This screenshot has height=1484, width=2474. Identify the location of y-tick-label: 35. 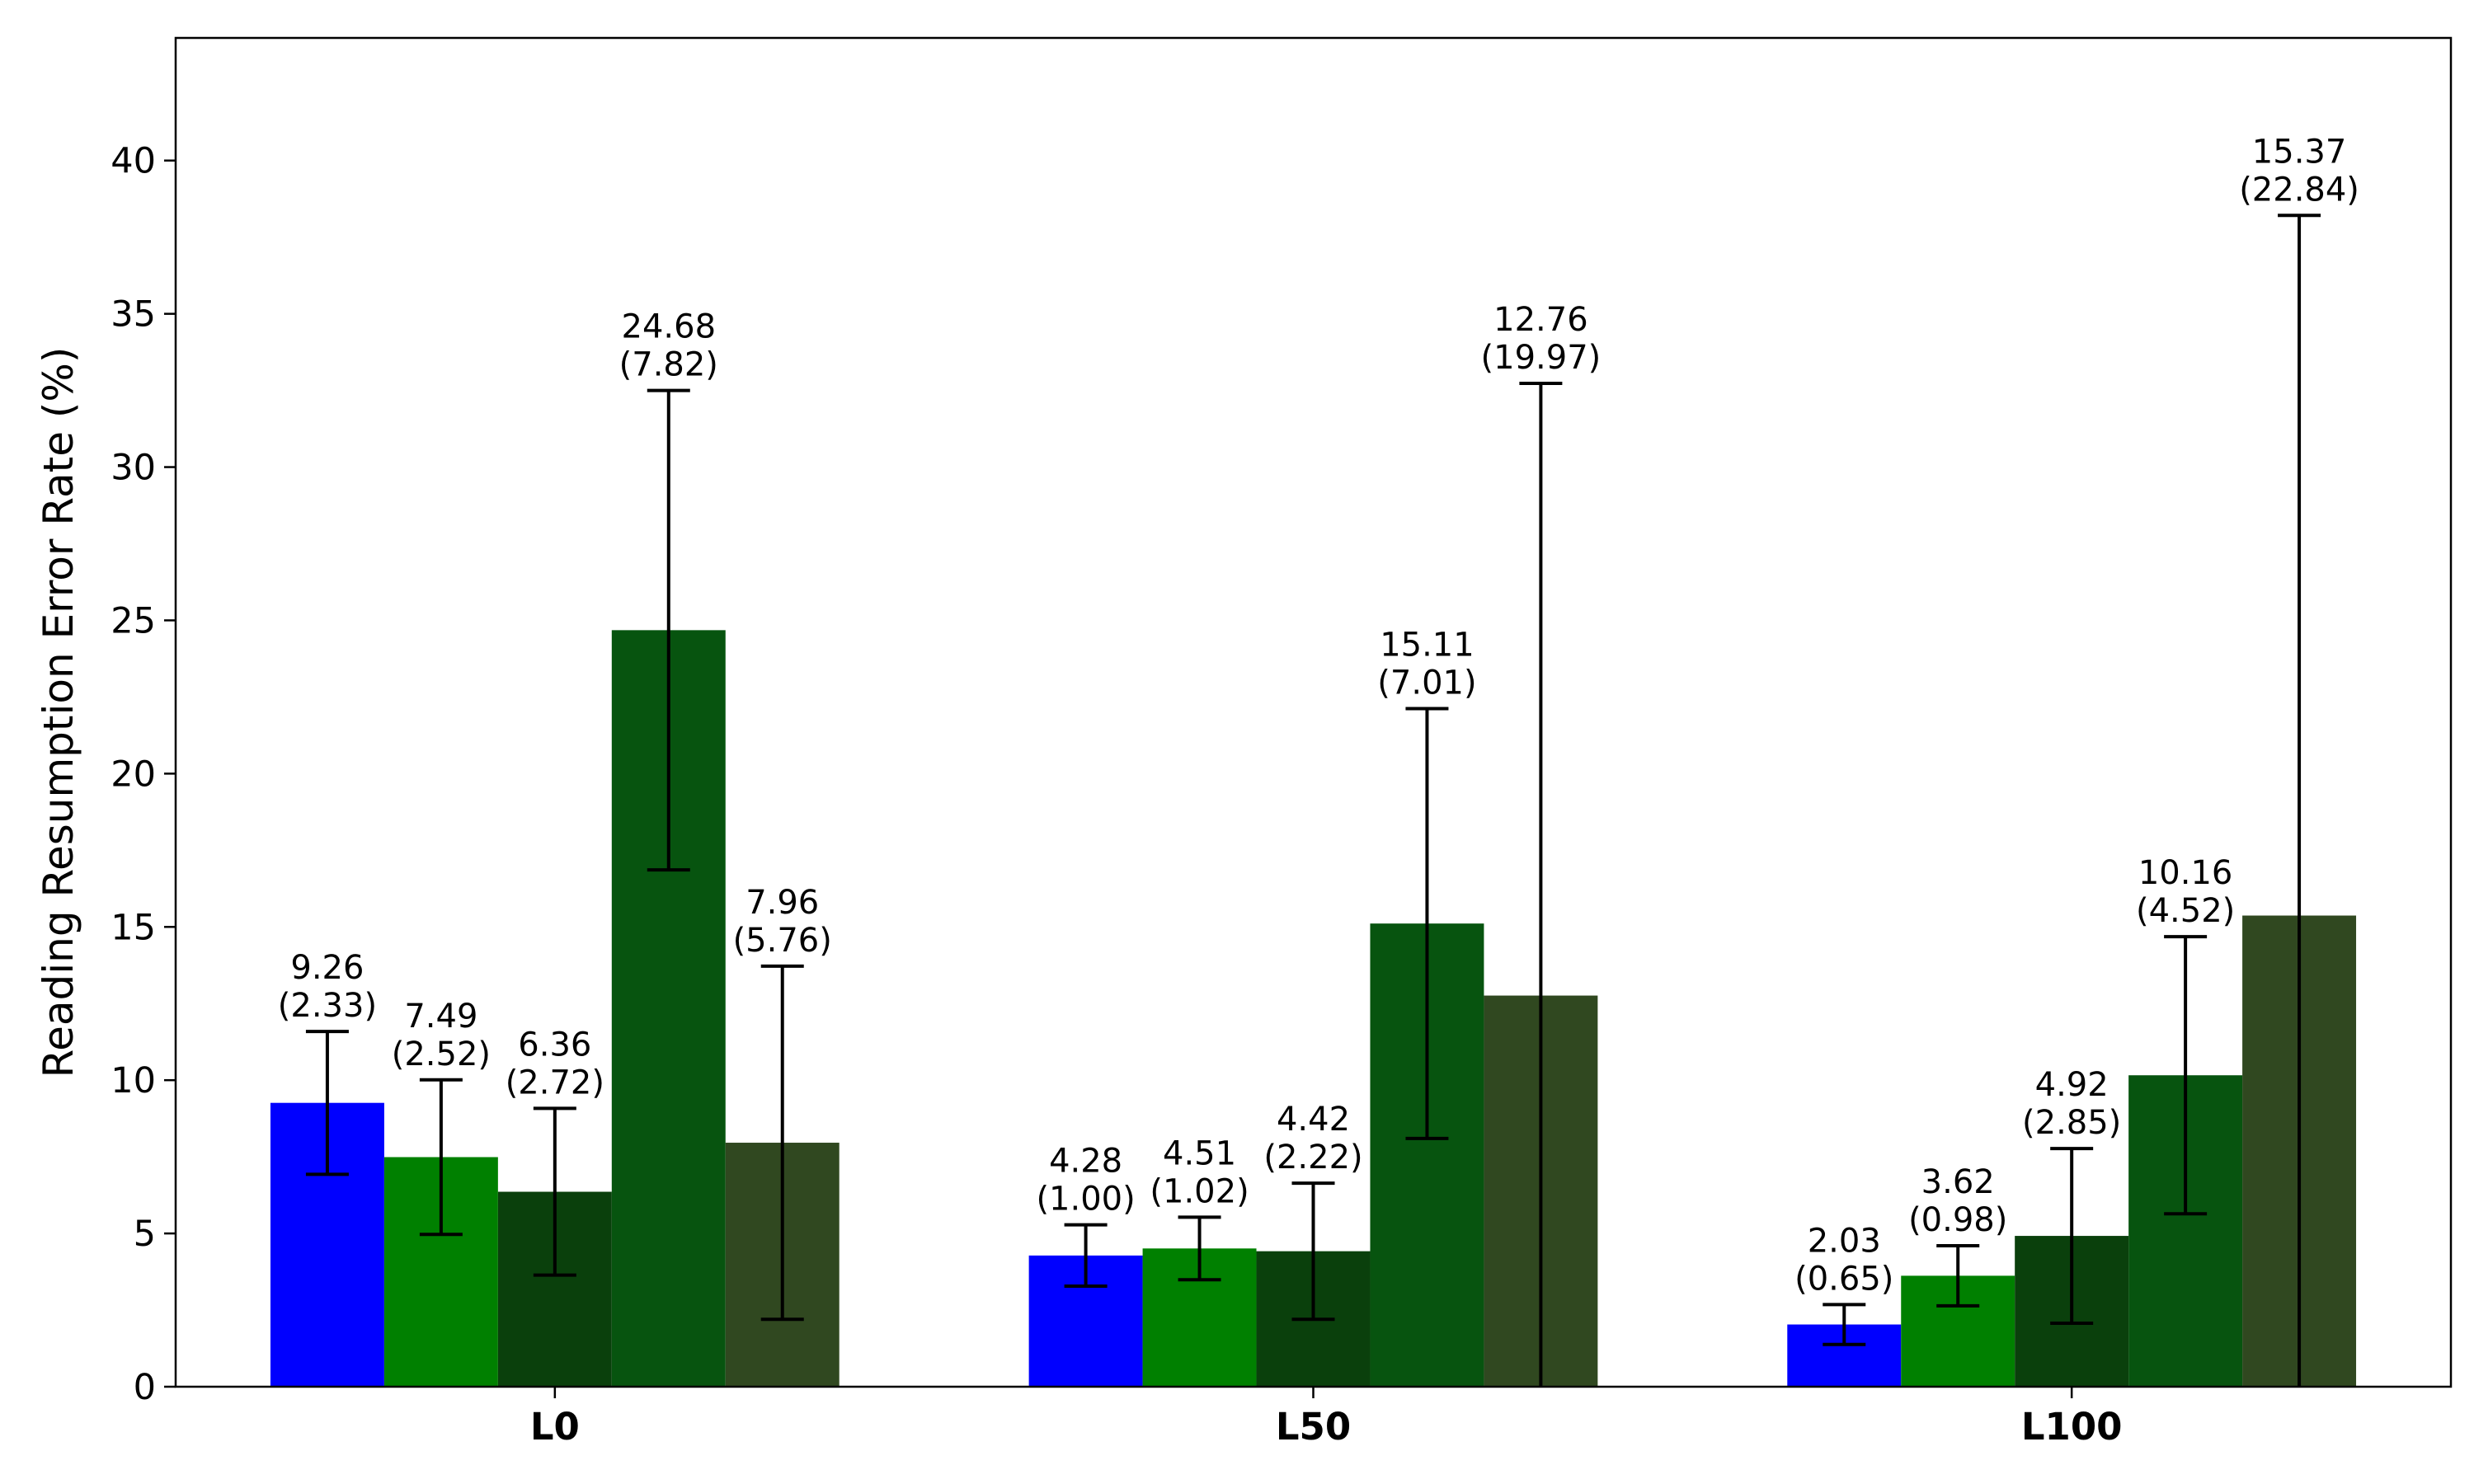
(133, 315).